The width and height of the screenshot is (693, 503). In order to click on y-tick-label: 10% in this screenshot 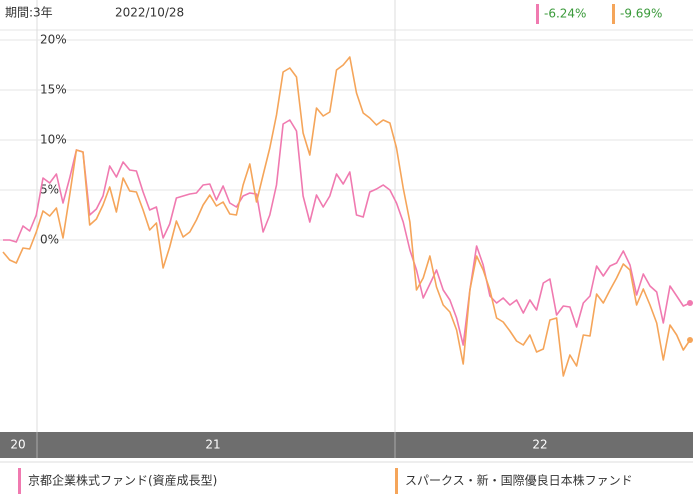, I will do `click(53, 140)`.